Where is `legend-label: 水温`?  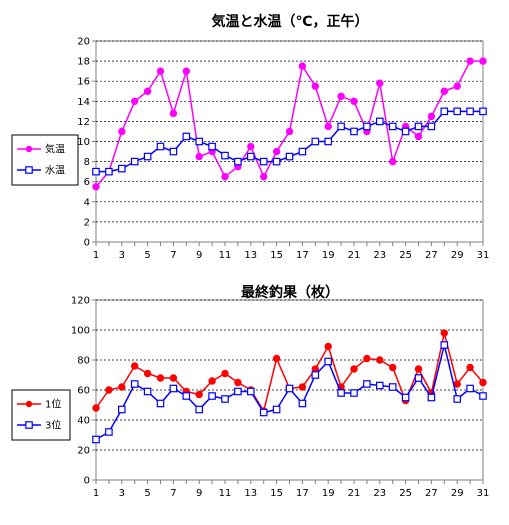
legend-label: 水温 is located at coordinates (55, 171).